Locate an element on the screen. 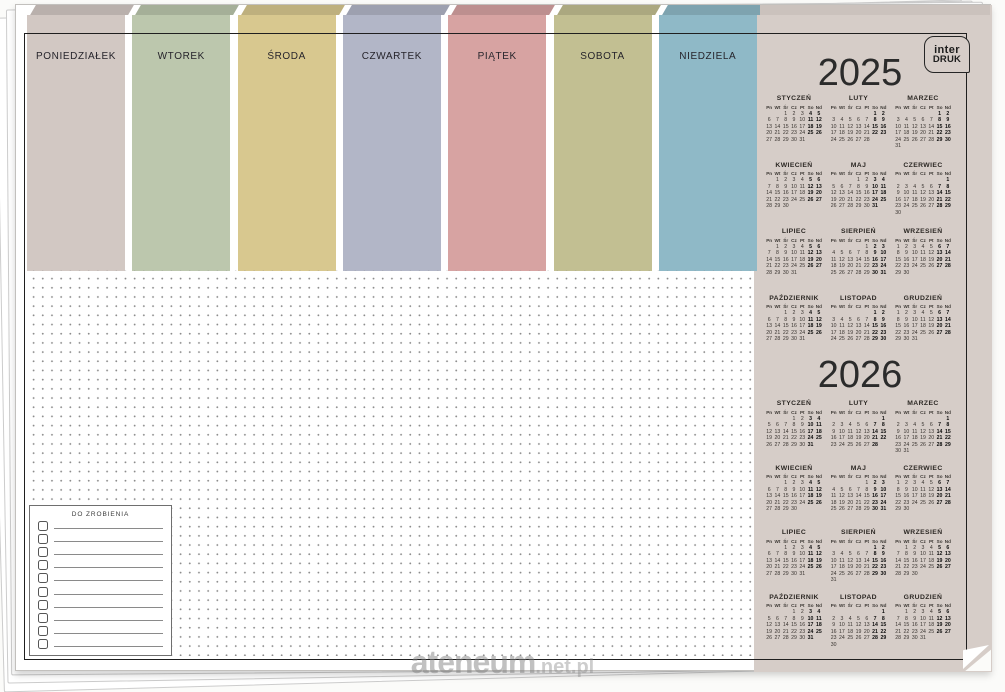  day-cell: 10 is located at coordinates (906, 431).